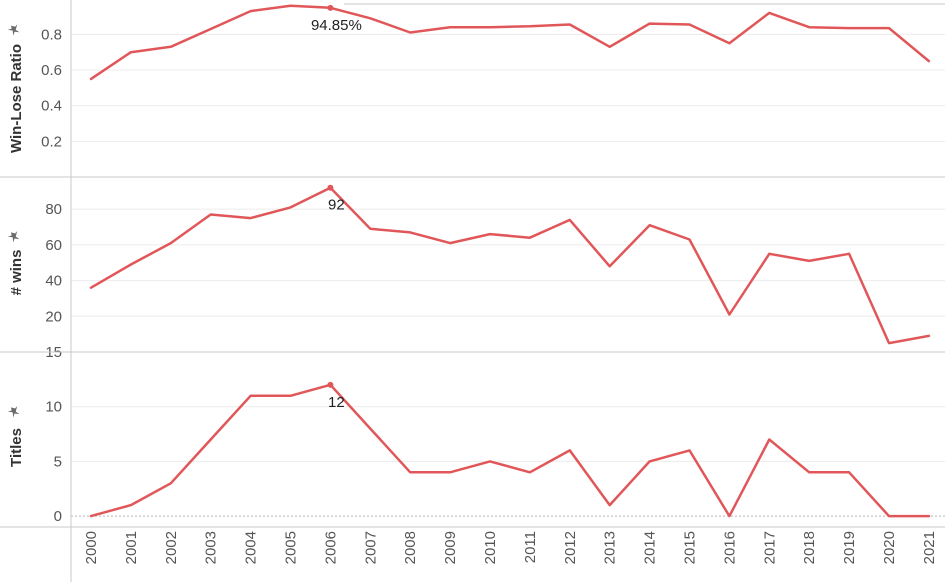 This screenshot has height=582, width=945. I want to click on x-tick-label: 2007, so click(370, 547).